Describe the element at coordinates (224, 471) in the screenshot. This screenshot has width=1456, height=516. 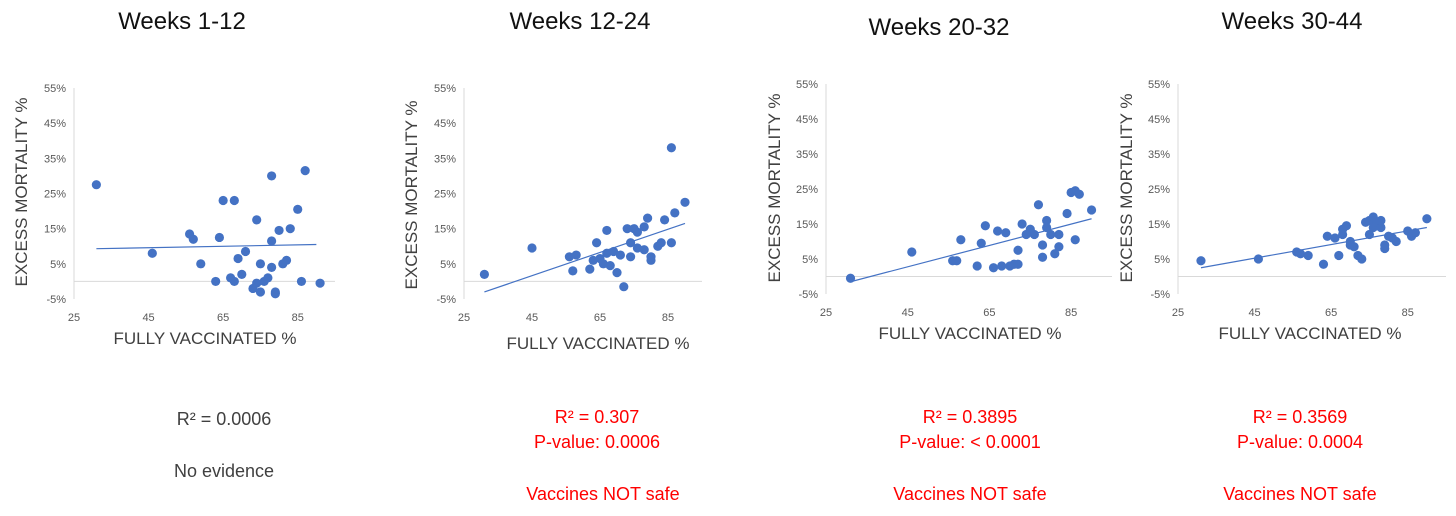
I see `verdict-text: No evidence` at that location.